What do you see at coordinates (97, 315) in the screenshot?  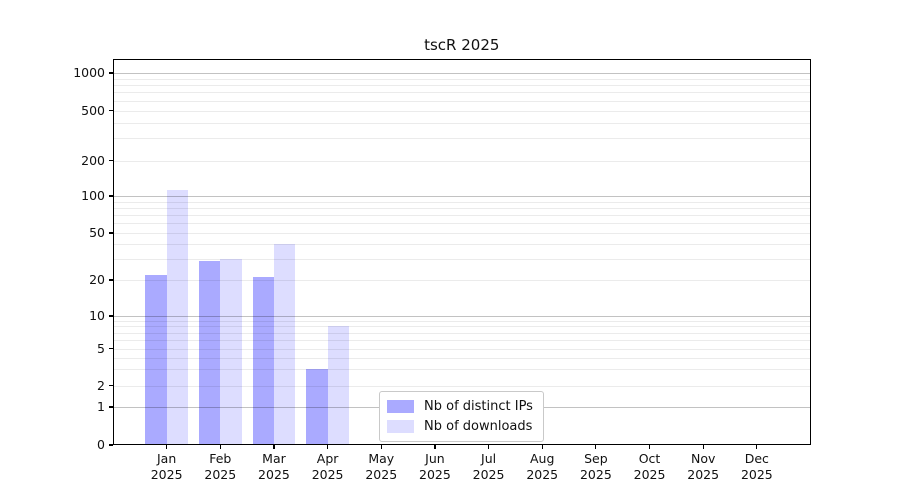 I see `y-tick-label: 10` at bounding box center [97, 315].